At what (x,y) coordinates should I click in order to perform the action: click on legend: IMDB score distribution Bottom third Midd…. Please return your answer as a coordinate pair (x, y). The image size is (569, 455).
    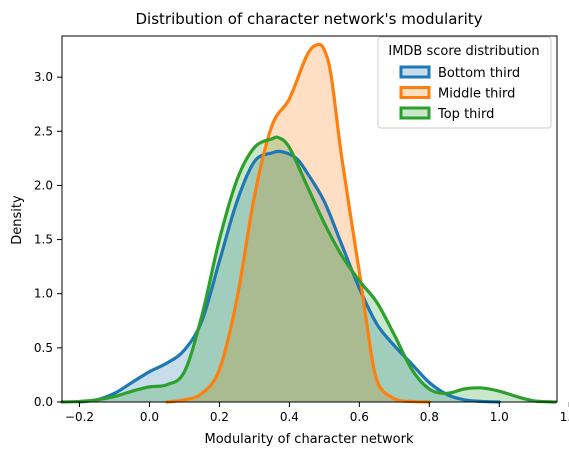
    Looking at the image, I should click on (464, 82).